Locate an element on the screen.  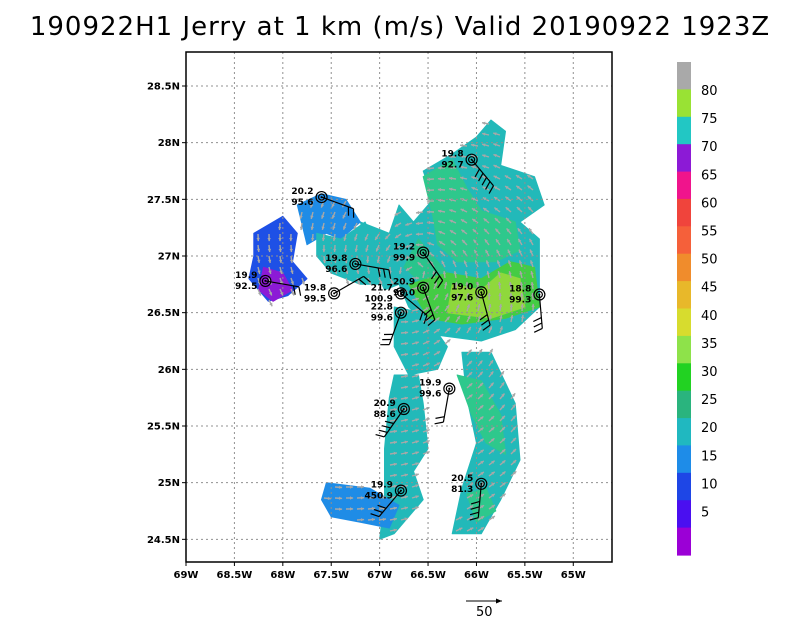
longitude-tick-label: 68W is located at coordinates (282, 575).